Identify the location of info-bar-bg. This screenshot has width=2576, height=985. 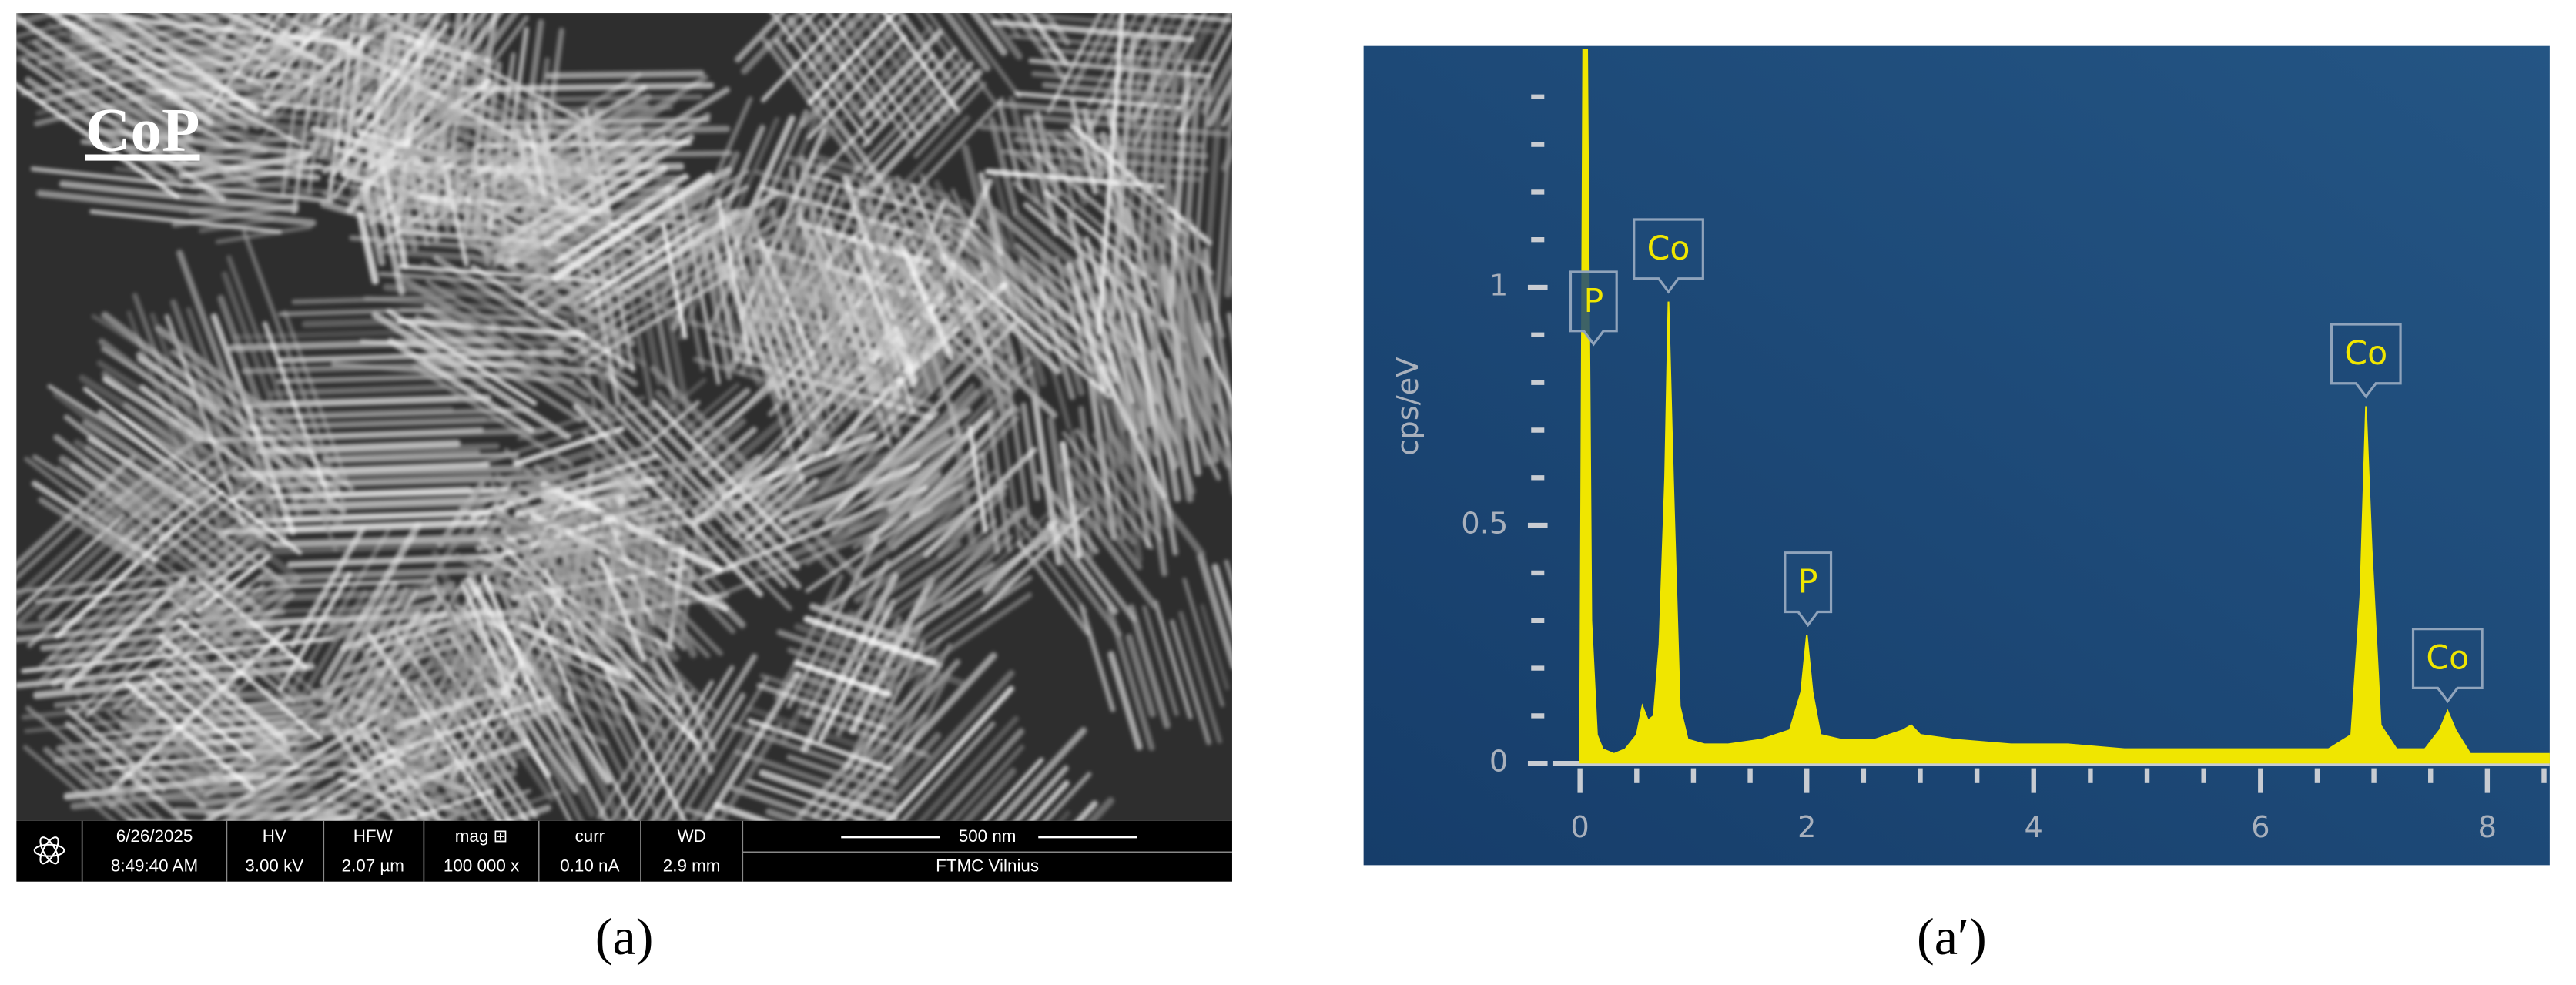
(624, 851).